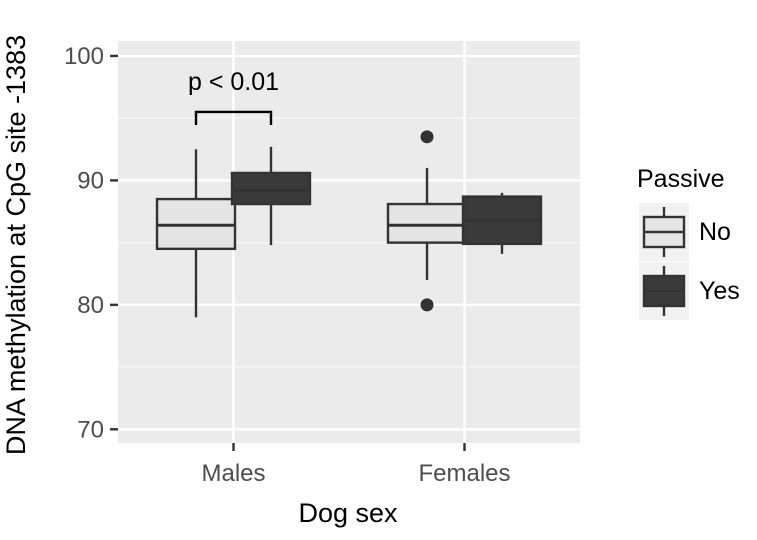 The width and height of the screenshot is (757, 540). Describe the element at coordinates (348, 513) in the screenshot. I see `x-axis-title: Dog sex` at that location.